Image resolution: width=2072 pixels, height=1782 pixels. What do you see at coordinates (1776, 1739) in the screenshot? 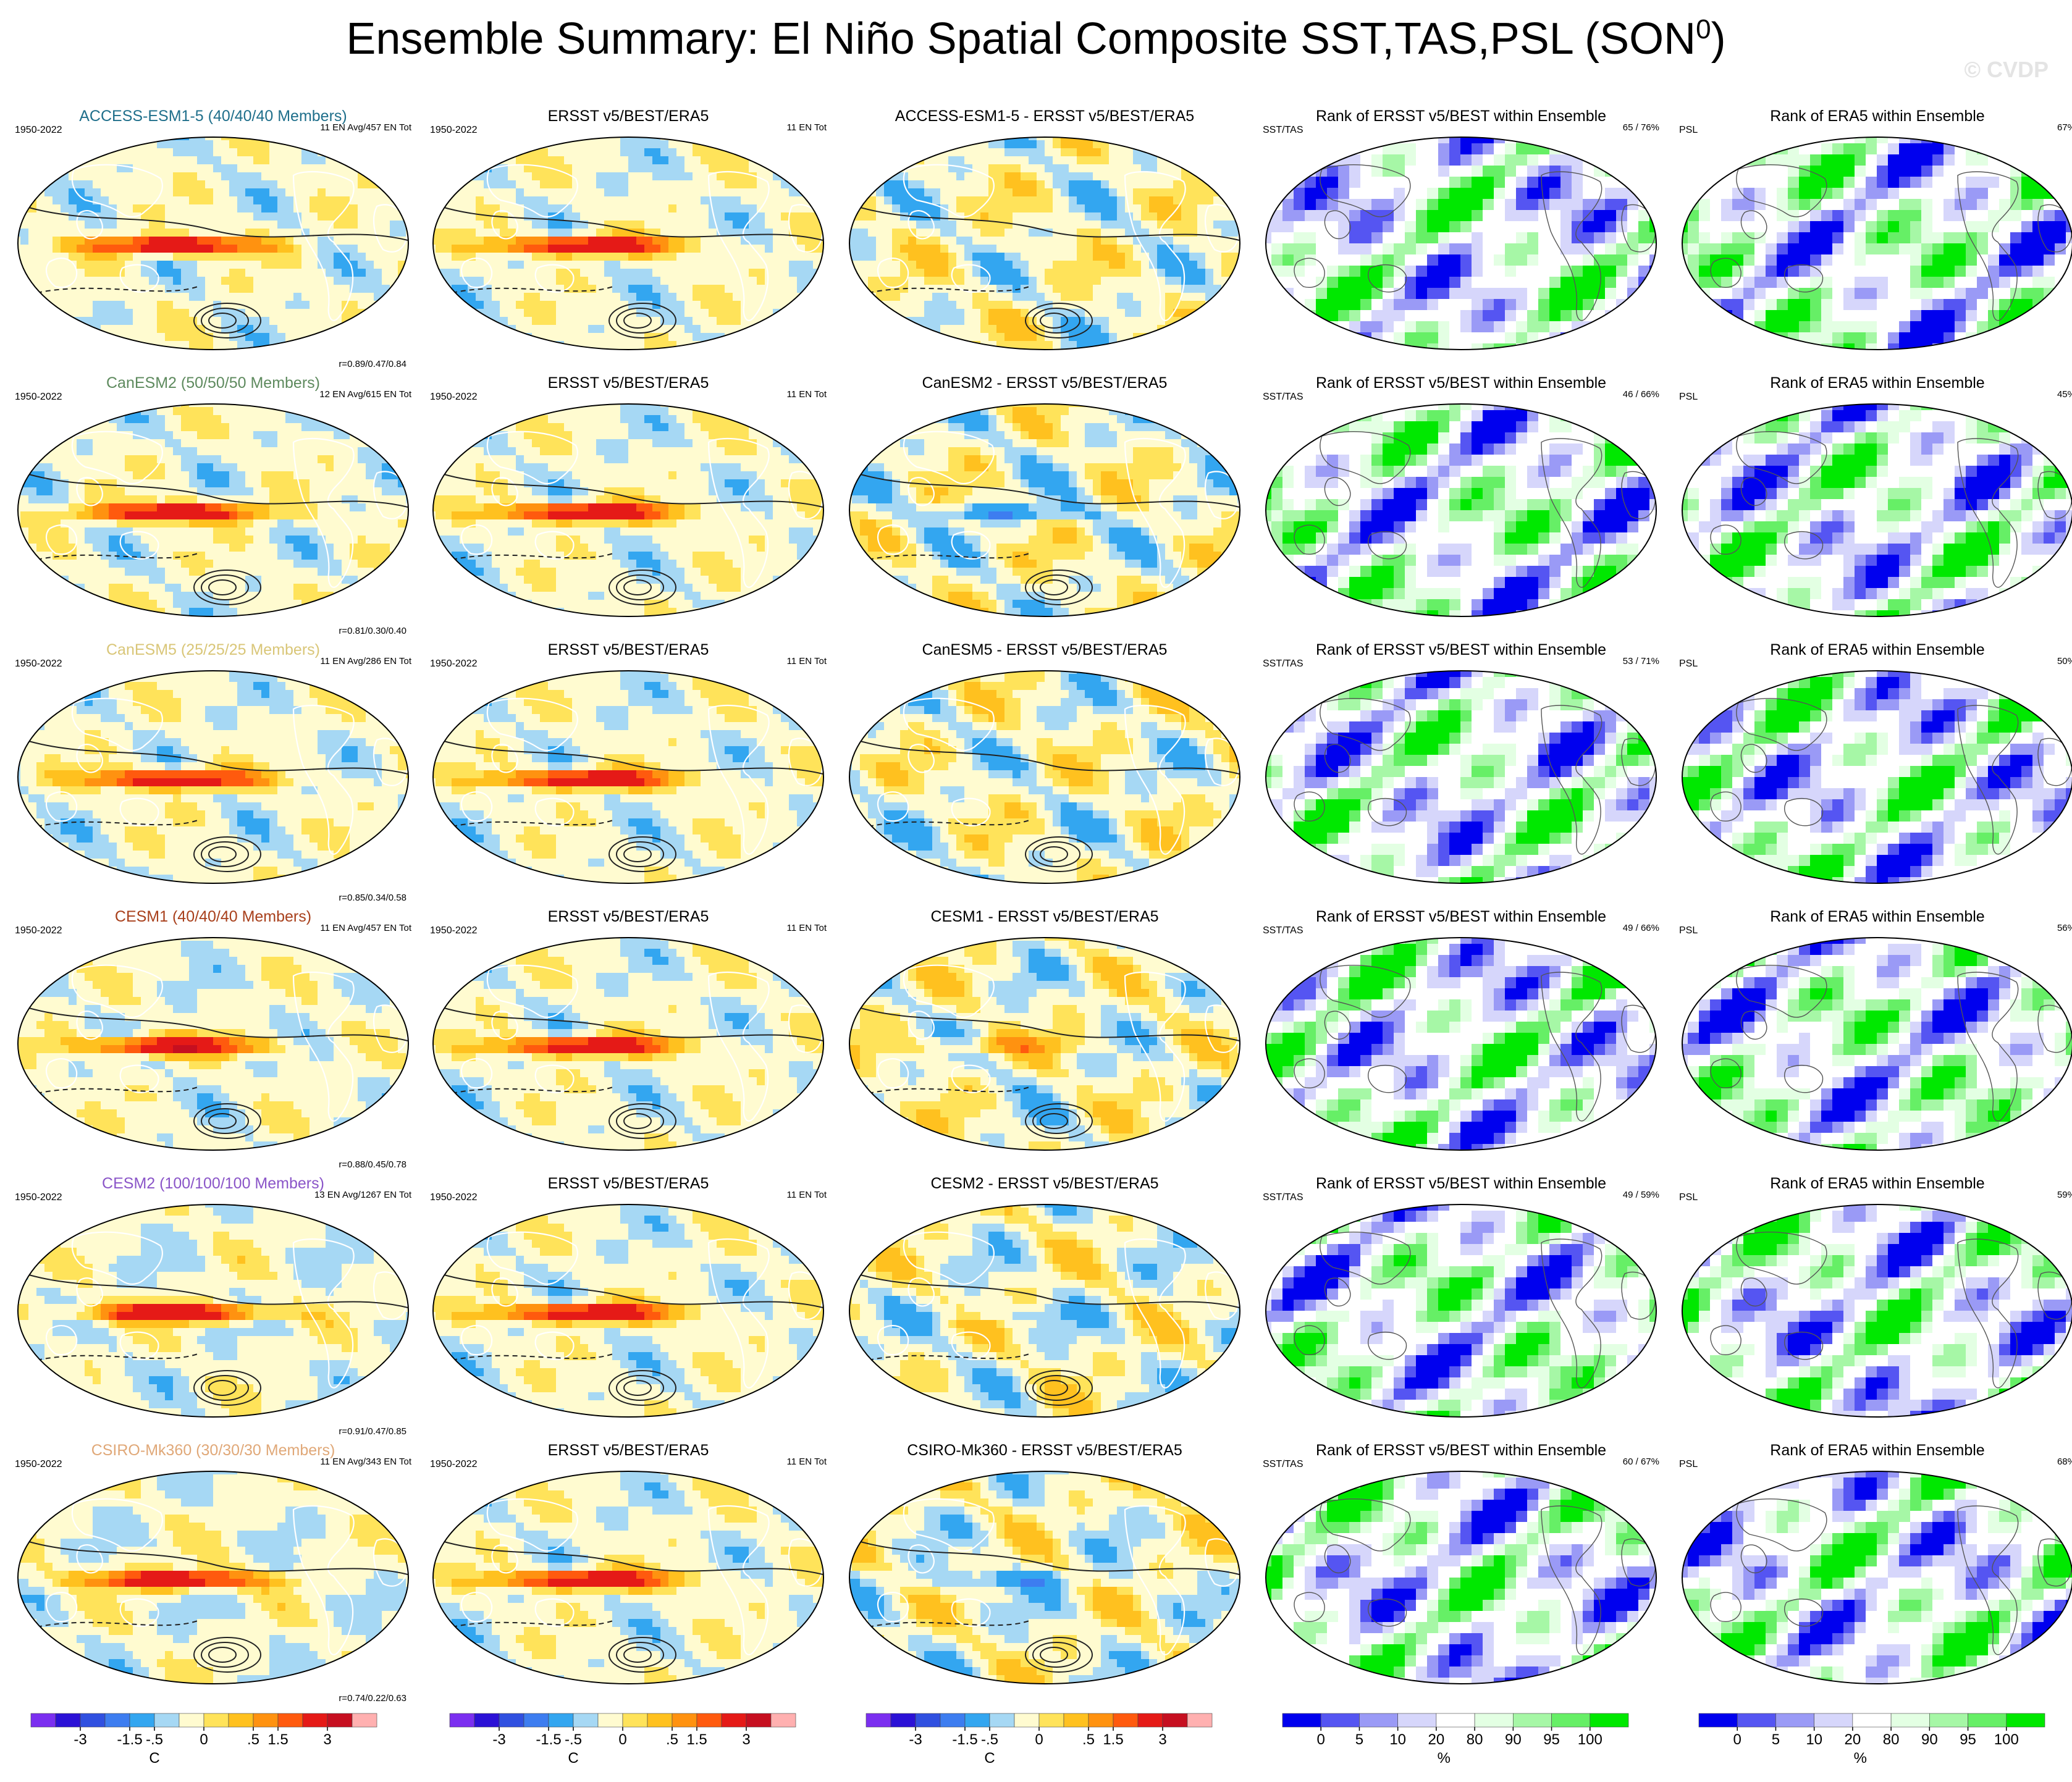
I see `colorbar-tick-label: 5` at bounding box center [1776, 1739].